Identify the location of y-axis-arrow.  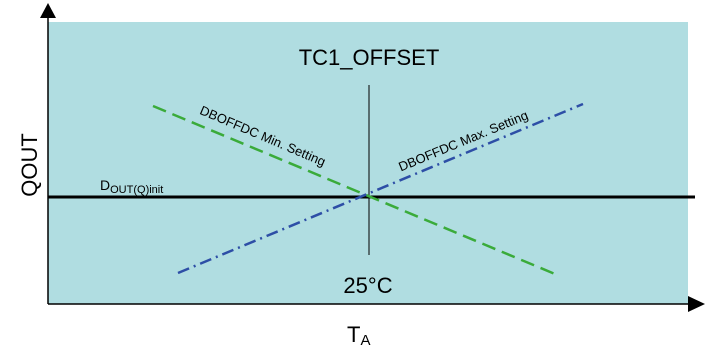
(48, 10).